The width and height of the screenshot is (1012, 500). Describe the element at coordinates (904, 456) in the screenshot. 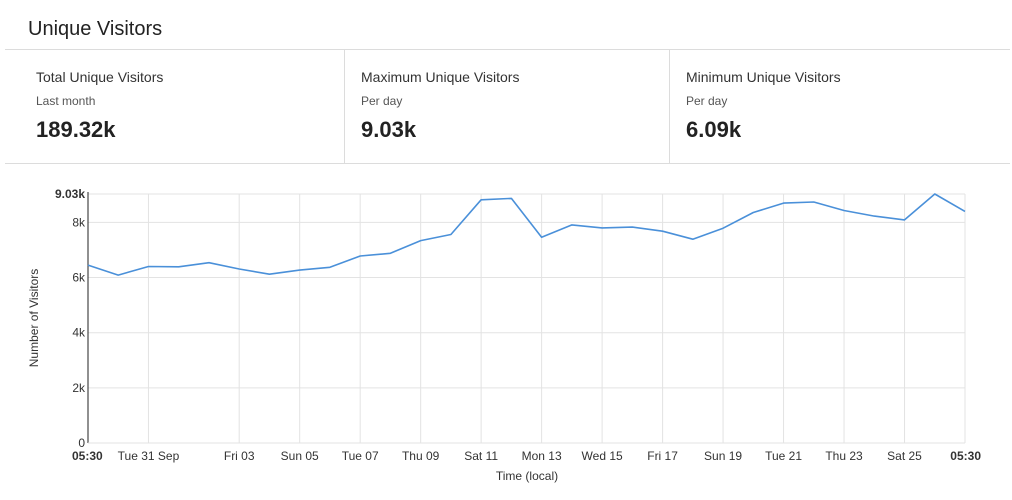

I see `x-tick-label: Sat 25` at that location.